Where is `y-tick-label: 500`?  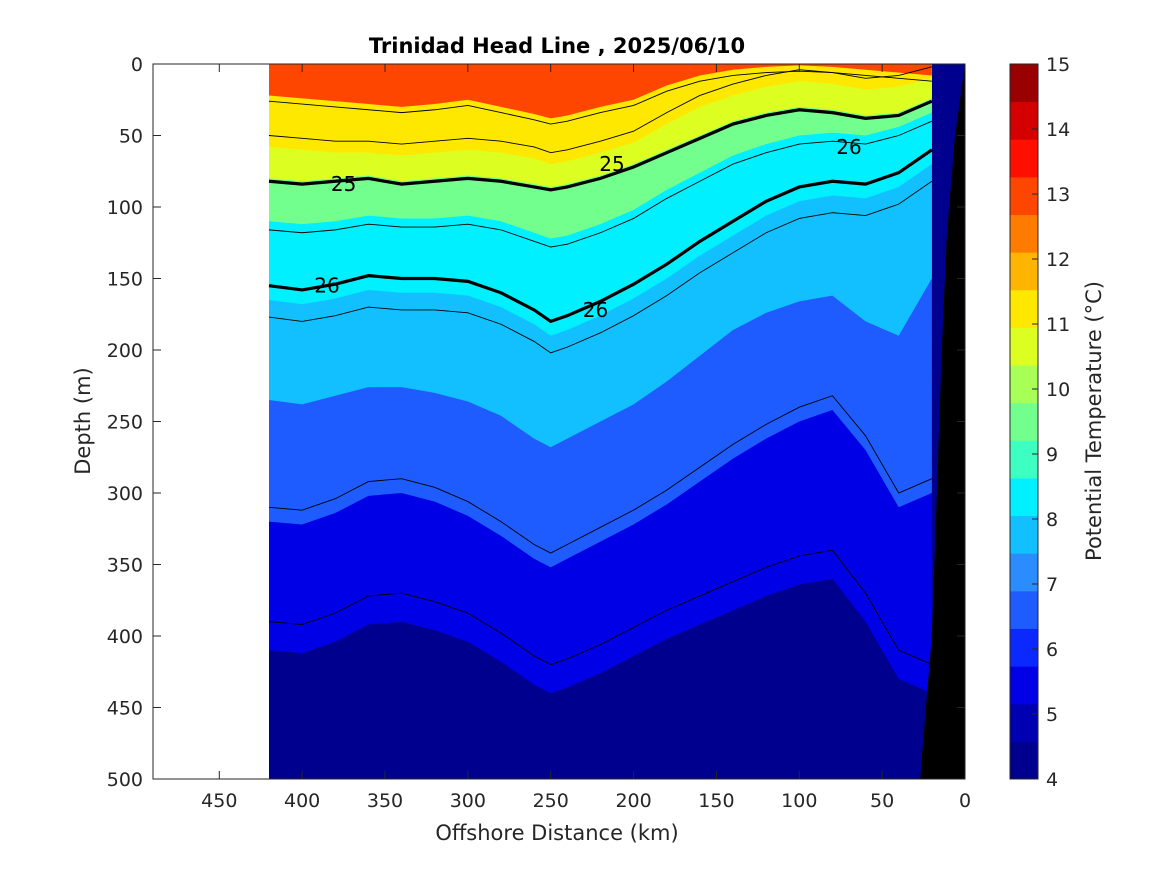
y-tick-label: 500 is located at coordinates (125, 780).